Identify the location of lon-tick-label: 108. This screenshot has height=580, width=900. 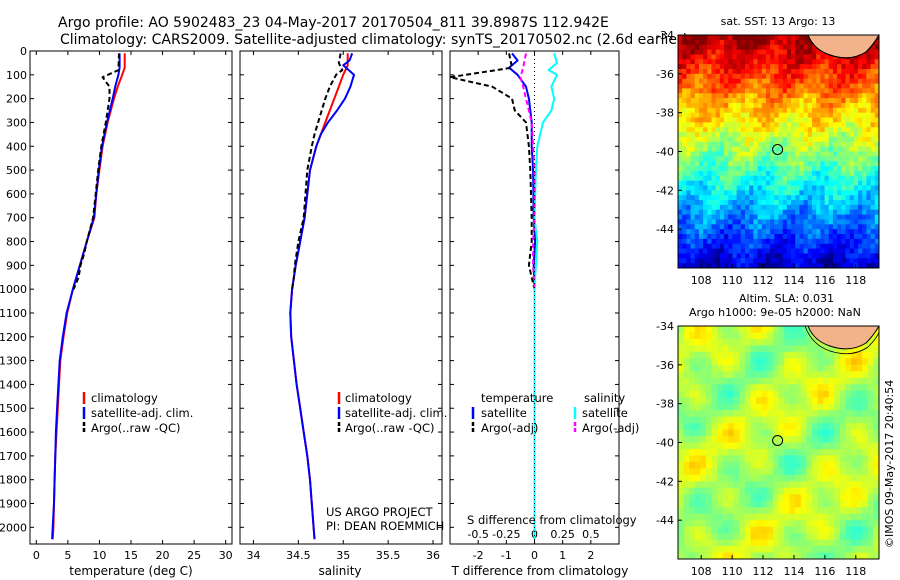
(701, 280).